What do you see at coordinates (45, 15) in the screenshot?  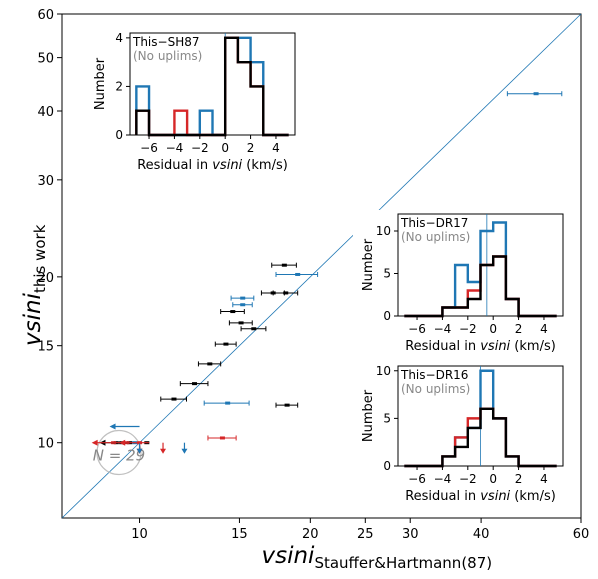 I see `y-tick-label: 60` at bounding box center [45, 15].